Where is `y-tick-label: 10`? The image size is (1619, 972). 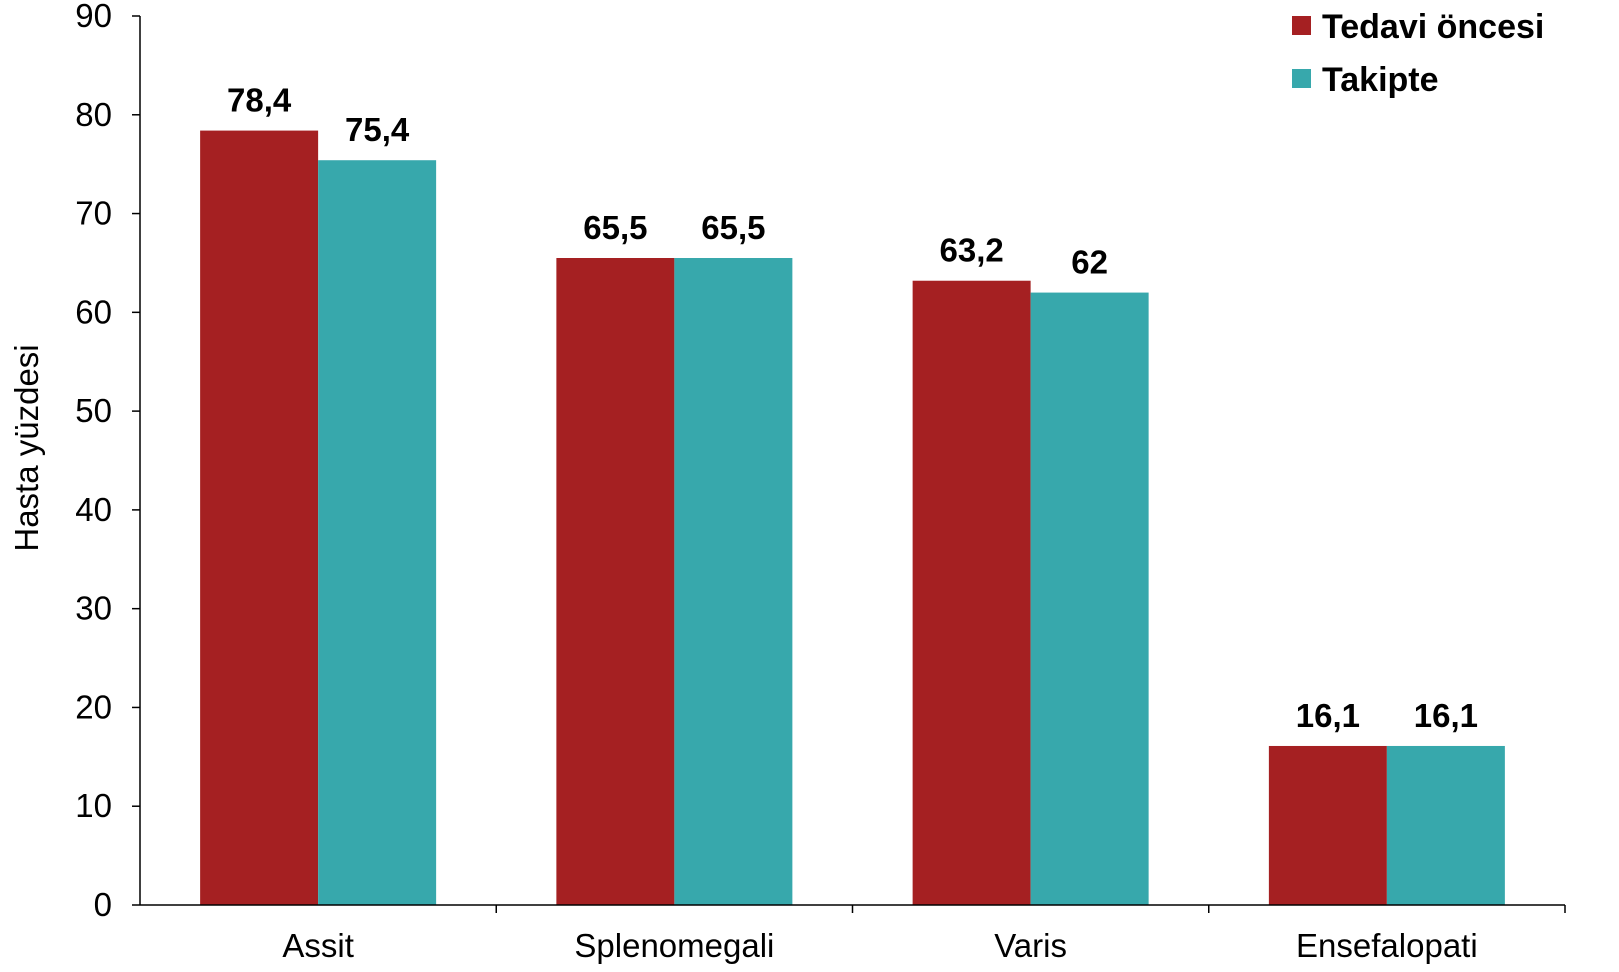 y-tick-label: 10 is located at coordinates (93, 805).